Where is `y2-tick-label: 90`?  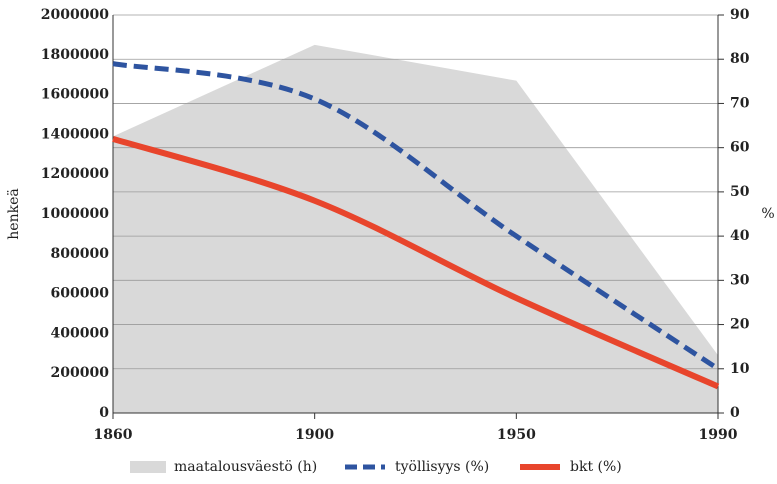 y2-tick-label: 90 is located at coordinates (740, 15).